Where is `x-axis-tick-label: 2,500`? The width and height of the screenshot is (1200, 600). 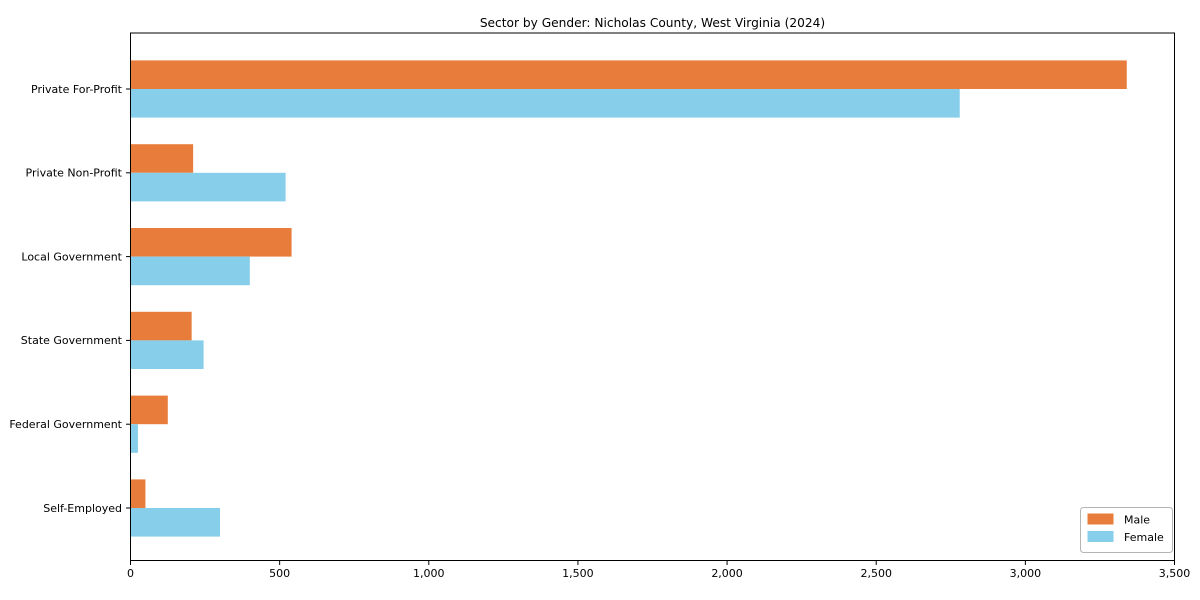
x-axis-tick-label: 2,500 is located at coordinates (876, 573).